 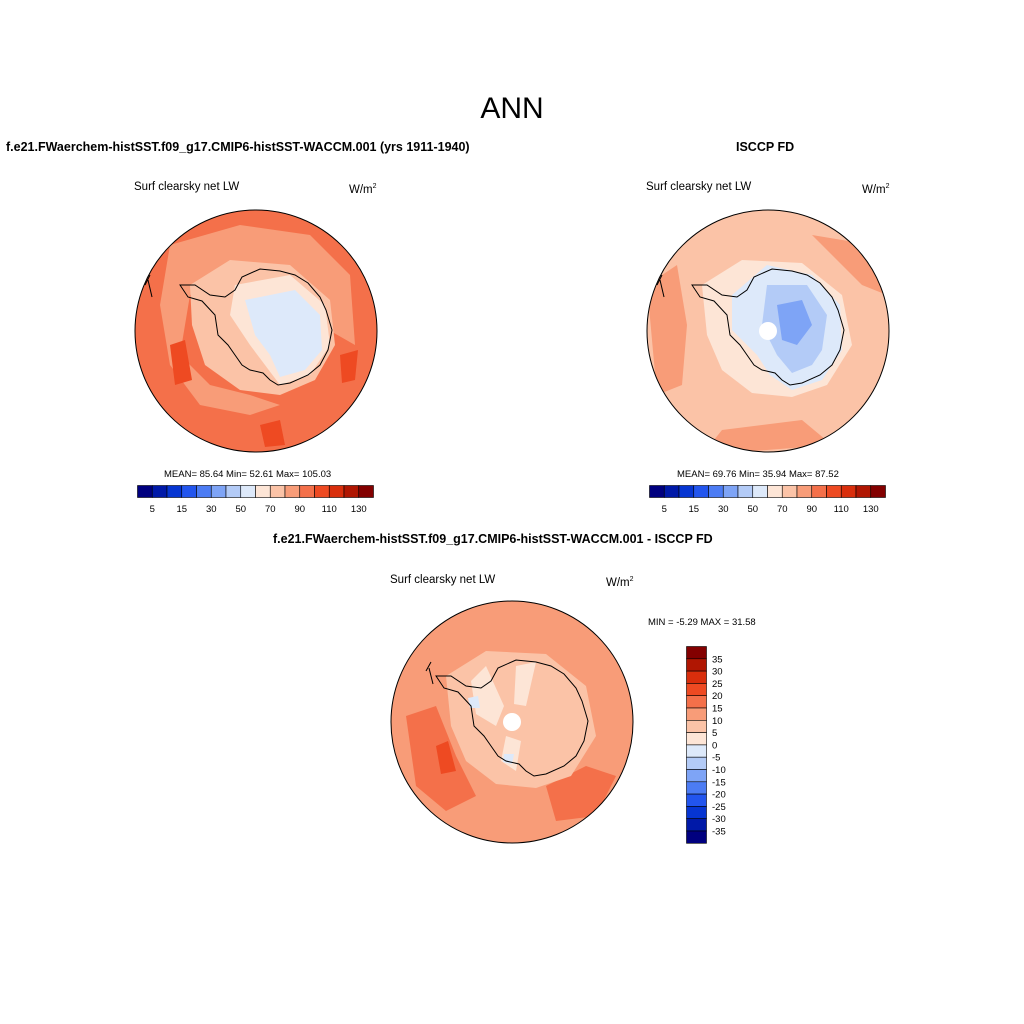 What do you see at coordinates (620, 582) in the screenshot?
I see `panel3-units: W/m2` at bounding box center [620, 582].